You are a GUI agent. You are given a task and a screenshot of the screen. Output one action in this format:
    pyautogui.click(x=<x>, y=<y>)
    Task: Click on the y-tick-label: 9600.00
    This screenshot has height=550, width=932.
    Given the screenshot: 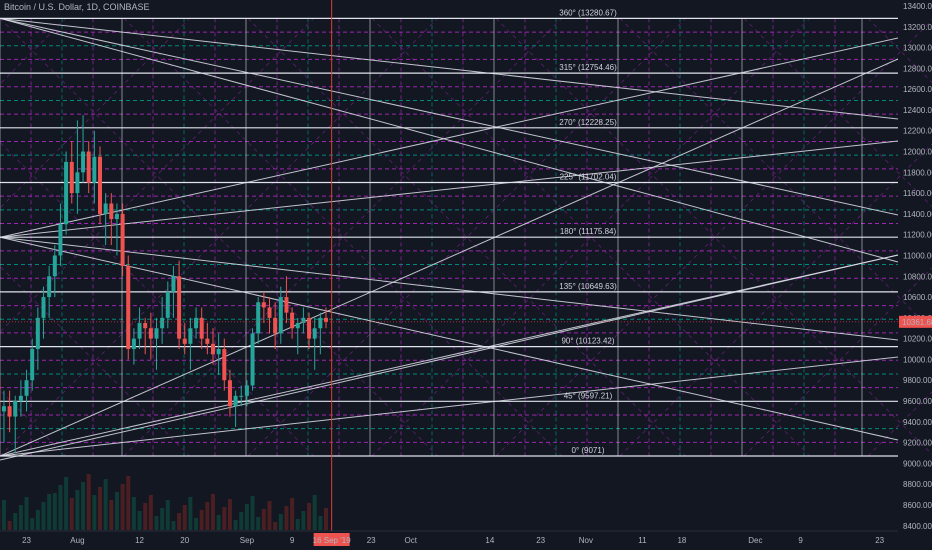 What is the action you would take?
    pyautogui.click(x=917, y=401)
    